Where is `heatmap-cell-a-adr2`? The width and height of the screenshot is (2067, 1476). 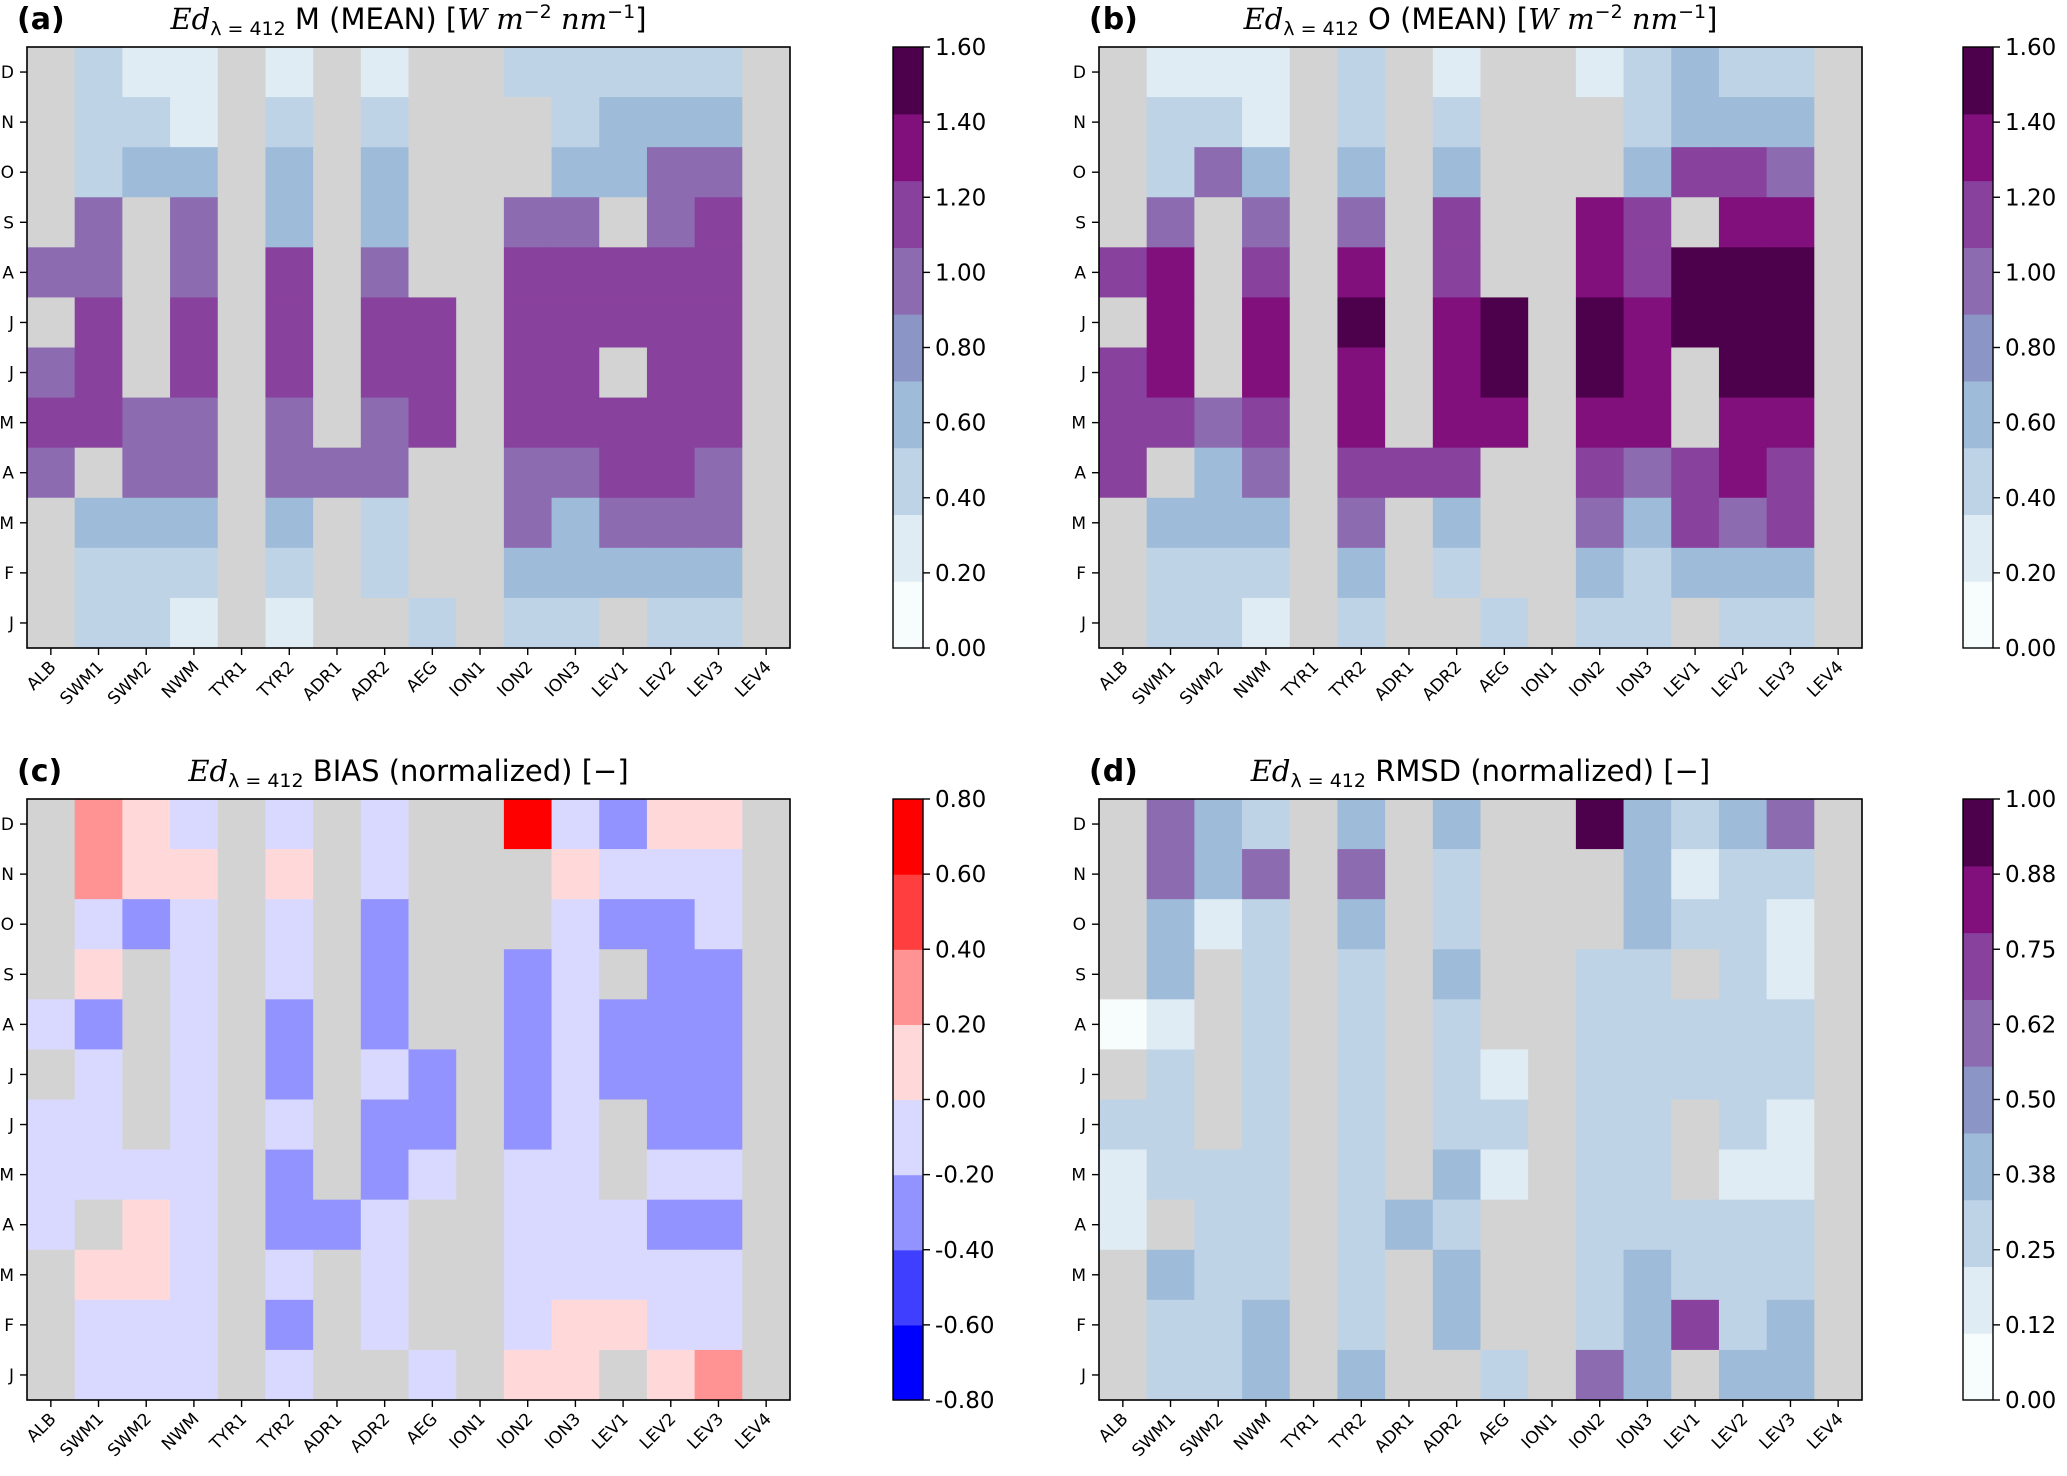
heatmap-cell-a-adr2 is located at coordinates (1457, 473).